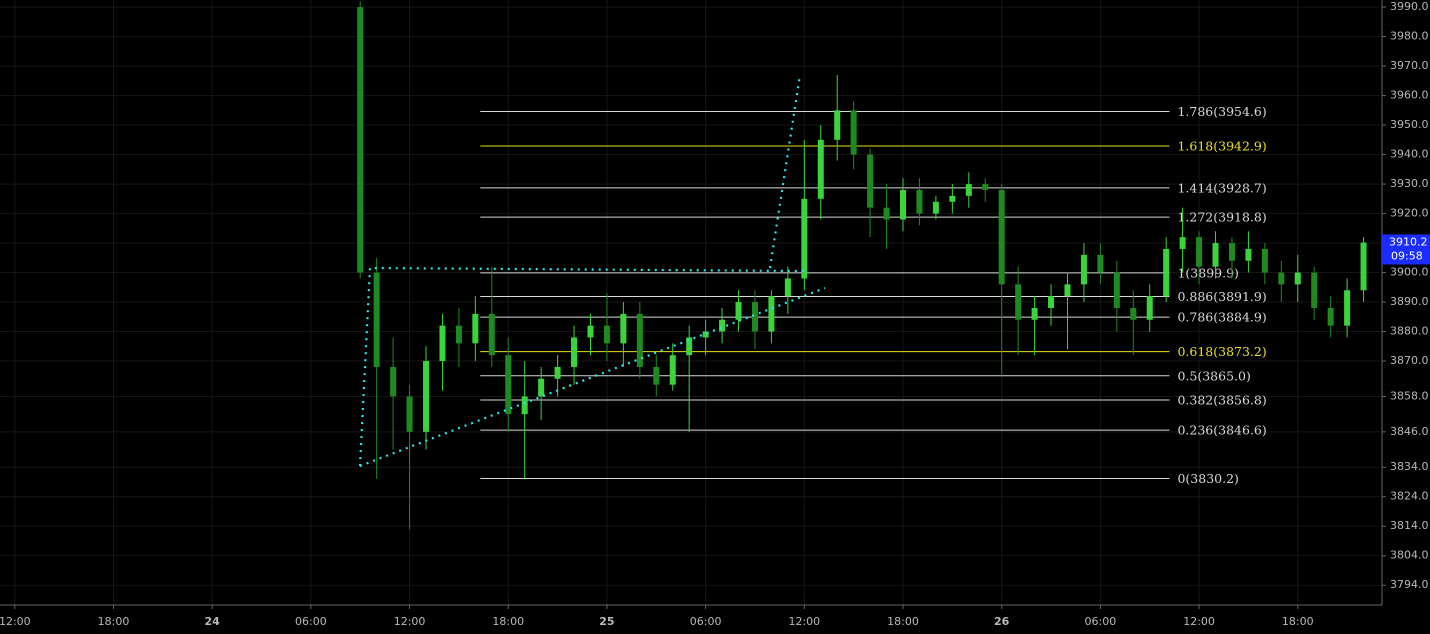  I want to click on y-tick-label: 3834.0, so click(1409, 466).